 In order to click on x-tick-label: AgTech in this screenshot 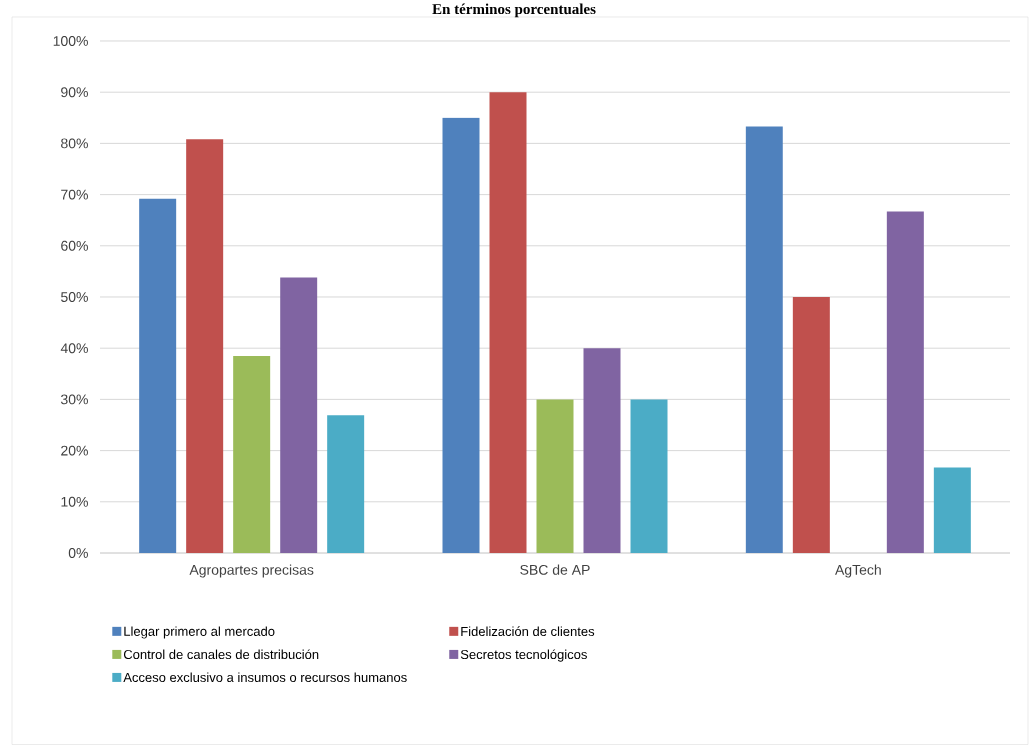, I will do `click(858, 571)`.